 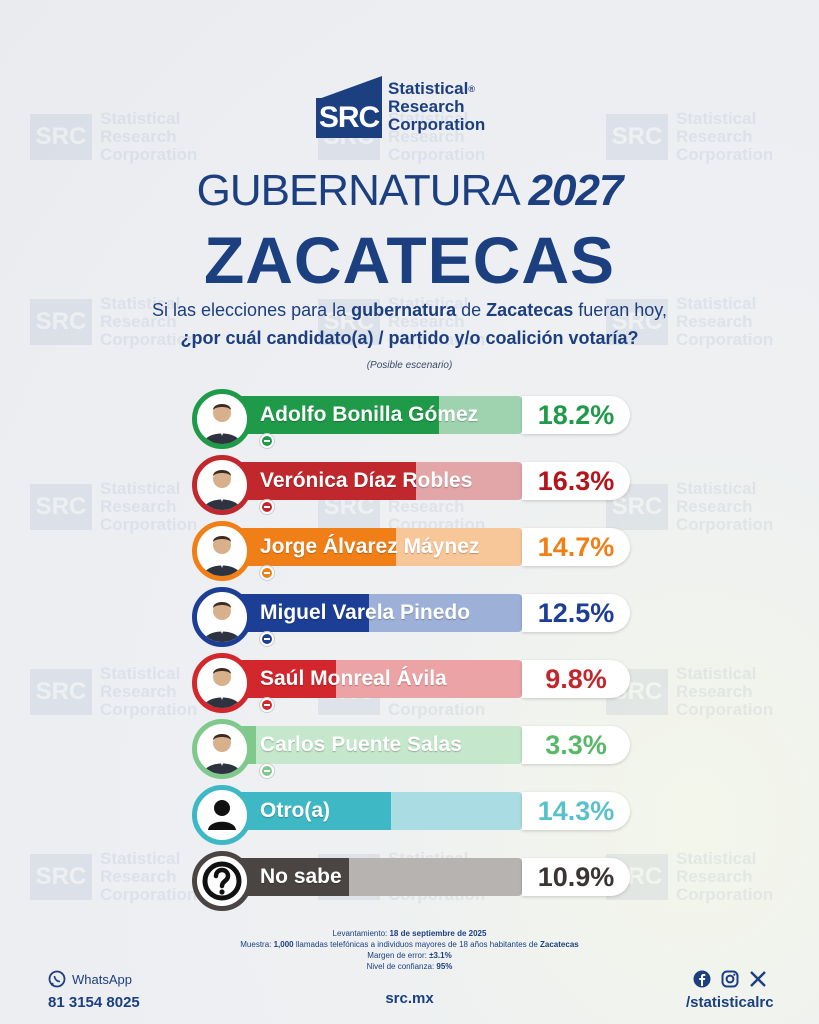 I want to click on bar-track, so click(x=369, y=415).